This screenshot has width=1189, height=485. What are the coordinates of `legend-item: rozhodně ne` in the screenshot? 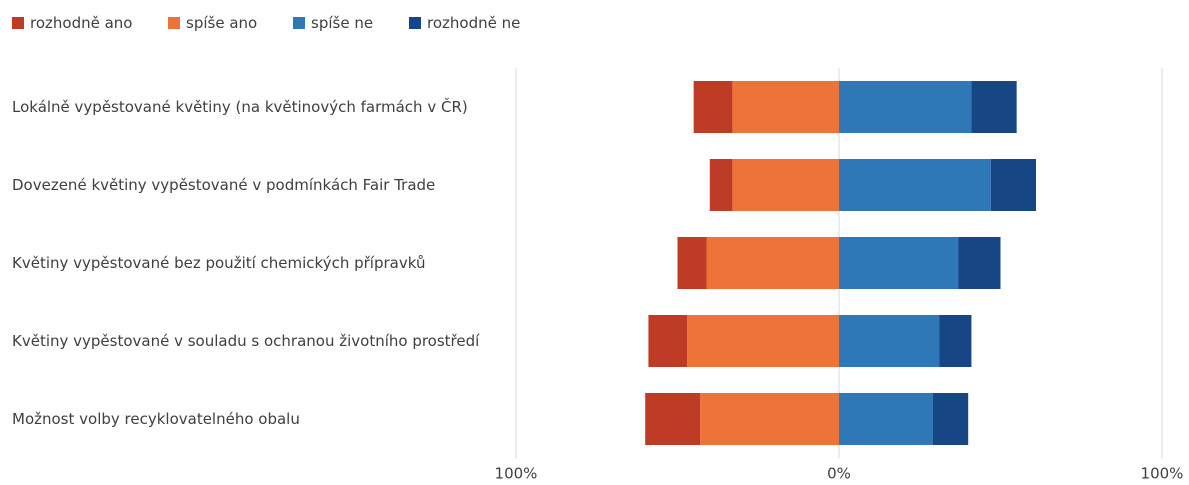 It's located at (464, 23).